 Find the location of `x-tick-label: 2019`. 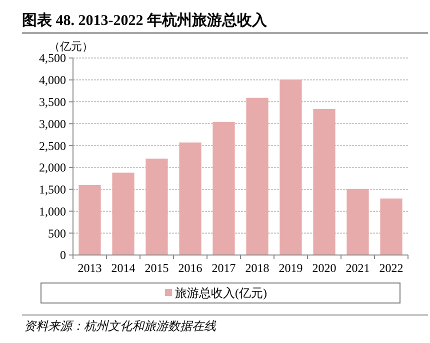

x-tick-label: 2019 is located at coordinates (290, 268).